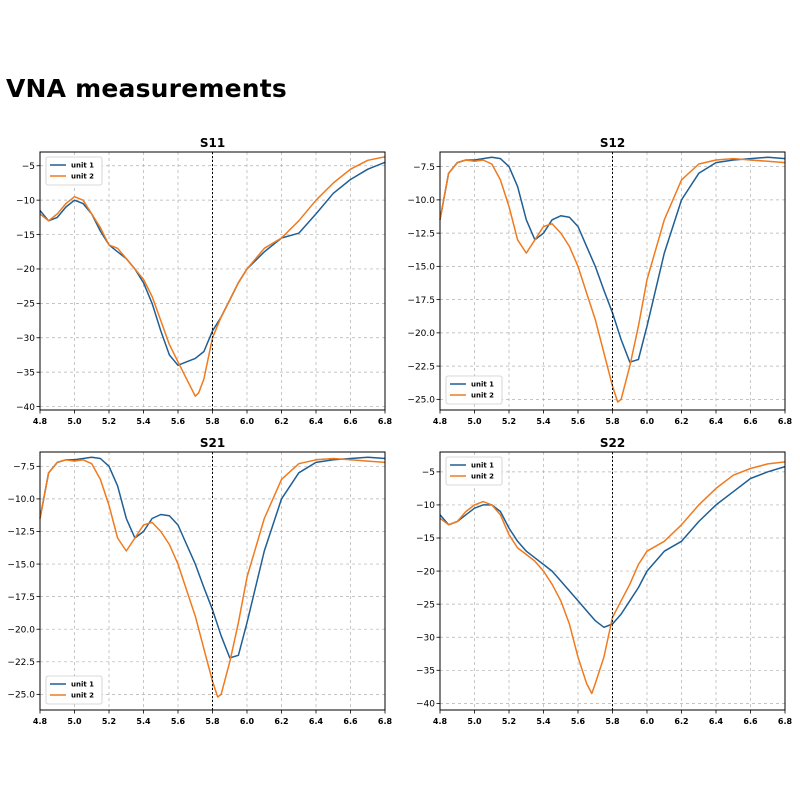  Describe the element at coordinates (25, 339) in the screenshot. I see `y-tick-label: −30` at that location.